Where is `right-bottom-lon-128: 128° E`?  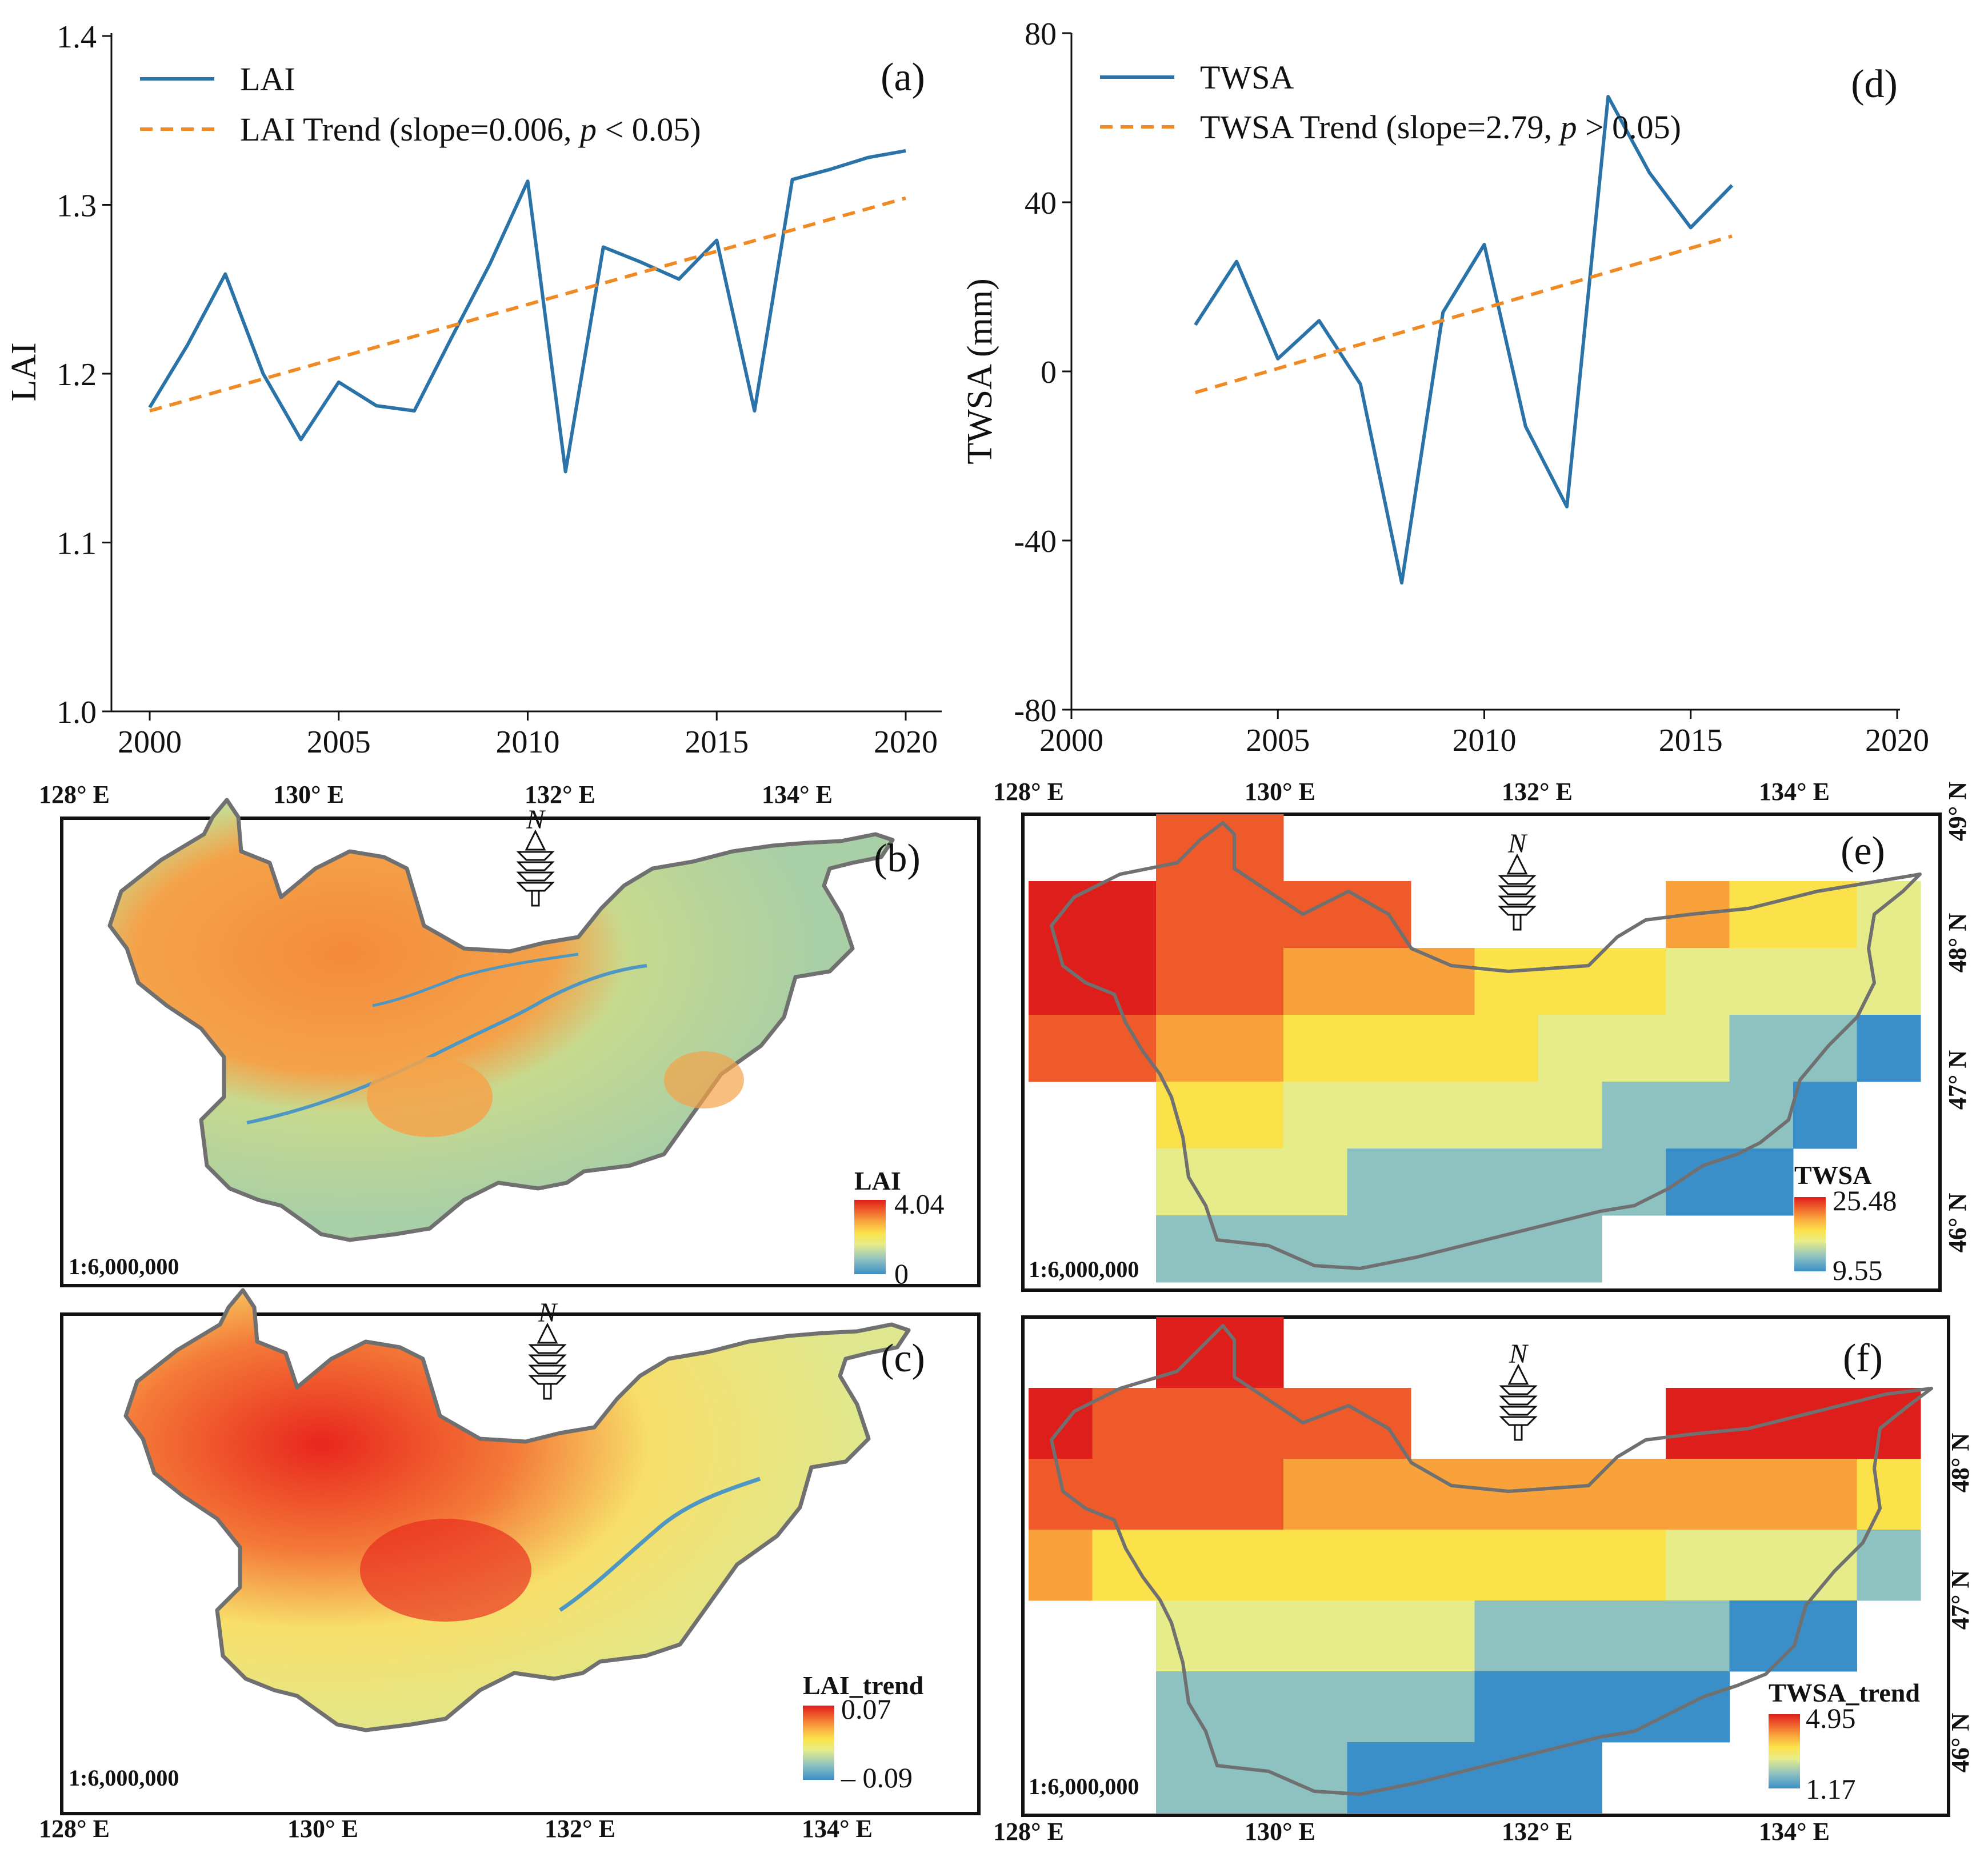 right-bottom-lon-128: 128° E is located at coordinates (1028, 1832).